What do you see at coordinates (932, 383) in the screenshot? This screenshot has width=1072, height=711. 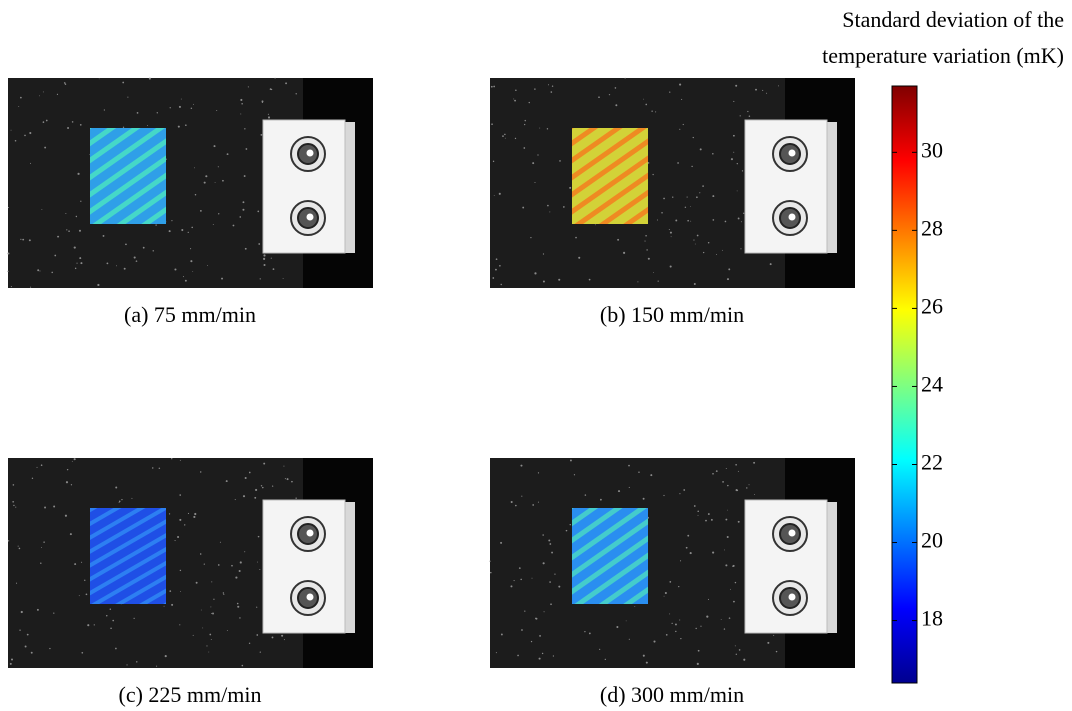 I see `colorbar-tick-label: 24` at bounding box center [932, 383].